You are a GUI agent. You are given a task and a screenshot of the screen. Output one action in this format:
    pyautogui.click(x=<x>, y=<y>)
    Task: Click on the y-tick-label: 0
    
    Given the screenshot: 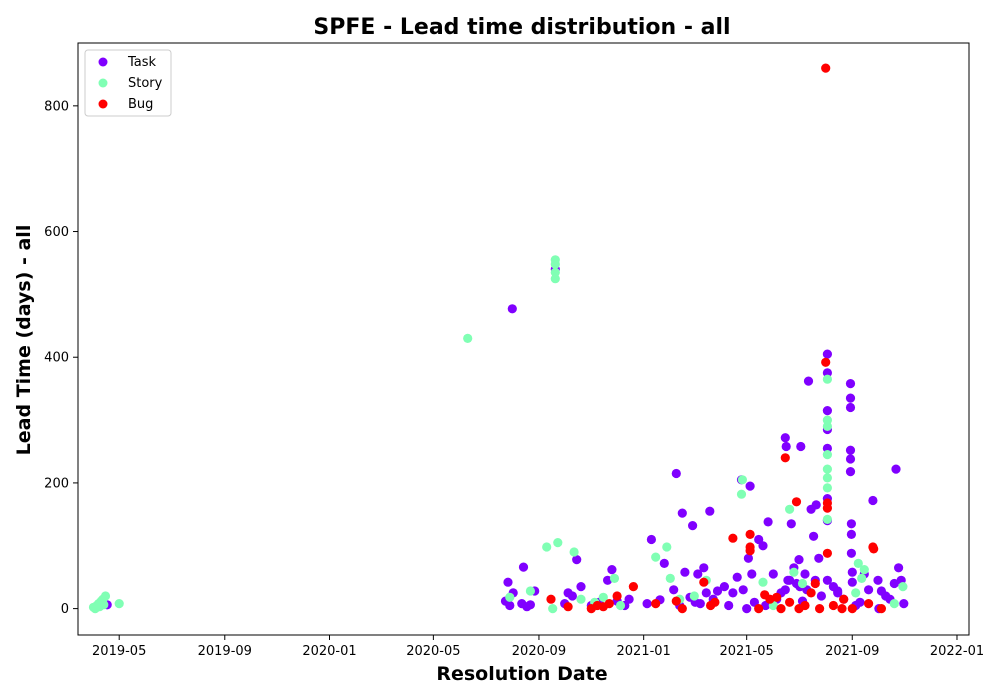 What is the action you would take?
    pyautogui.click(x=65, y=609)
    